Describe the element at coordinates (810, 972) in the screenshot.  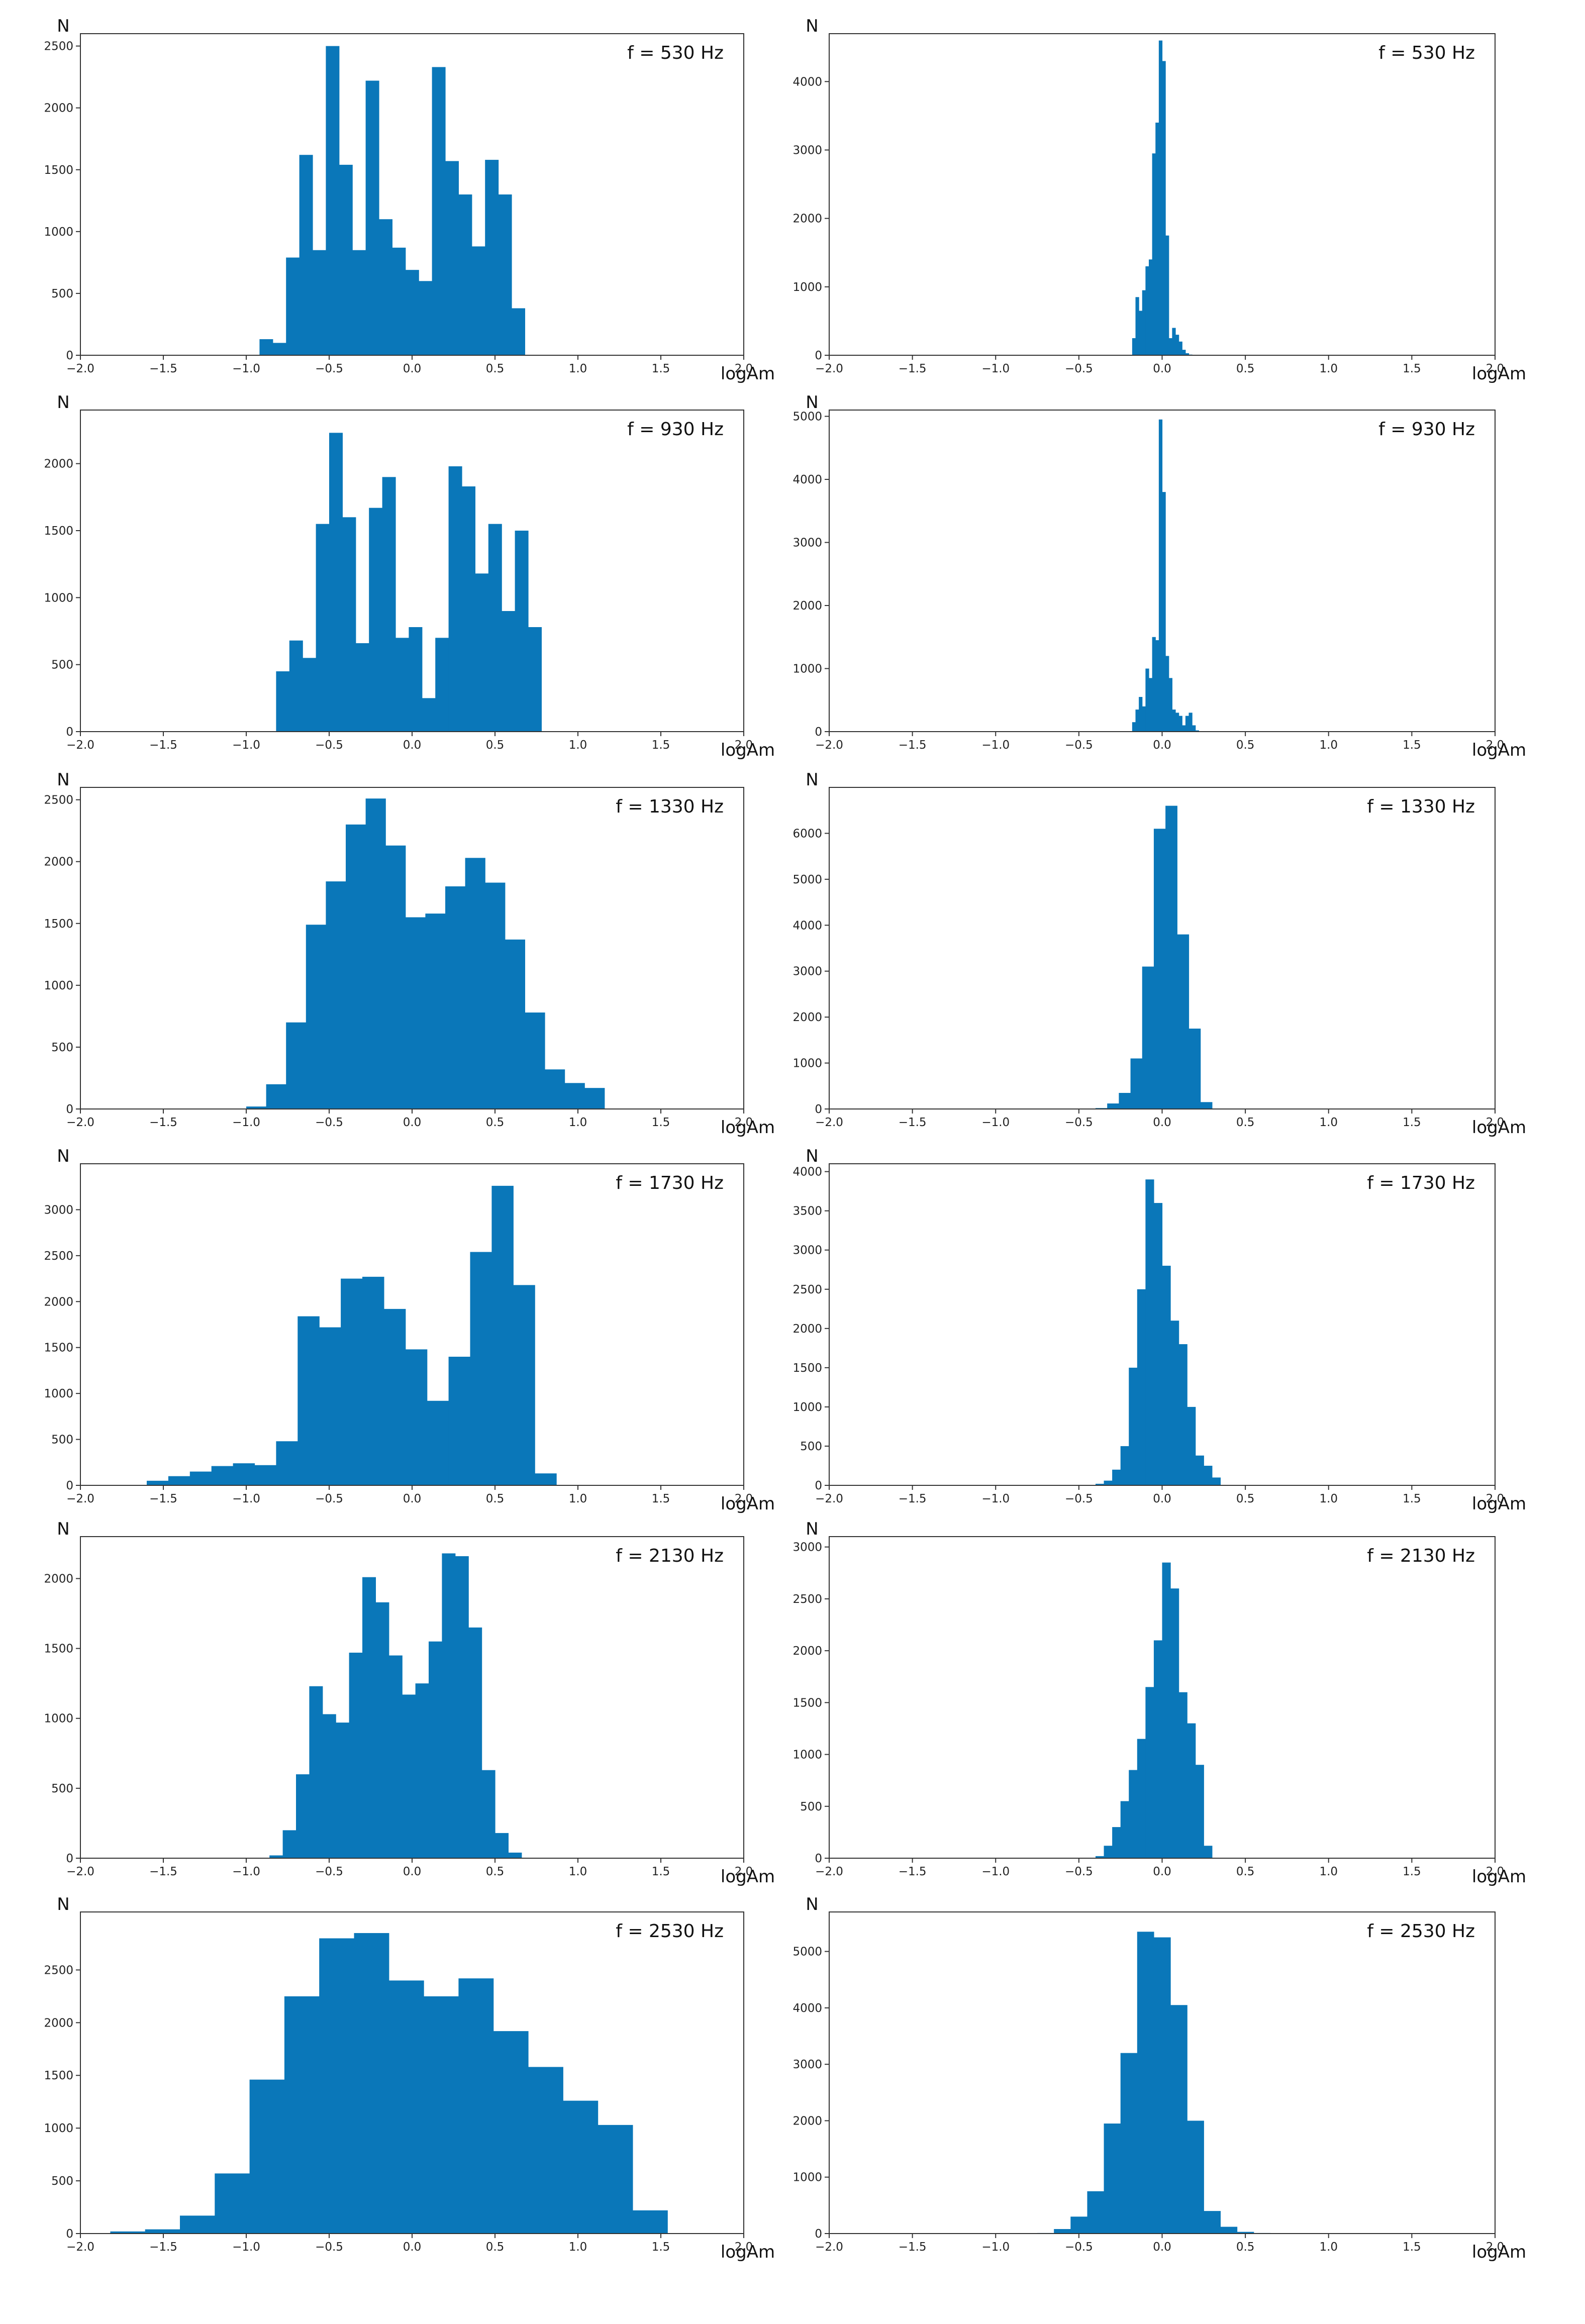
I see `y-tick-group: 0 1000 2000 3000 4000 5000 6000` at that location.